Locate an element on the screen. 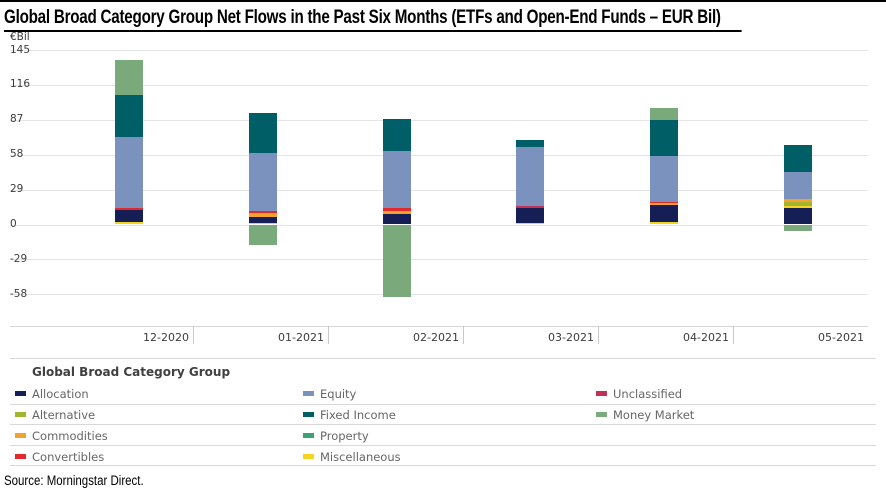  x-axis-label-05-2021: 05-2021 is located at coordinates (841, 337).